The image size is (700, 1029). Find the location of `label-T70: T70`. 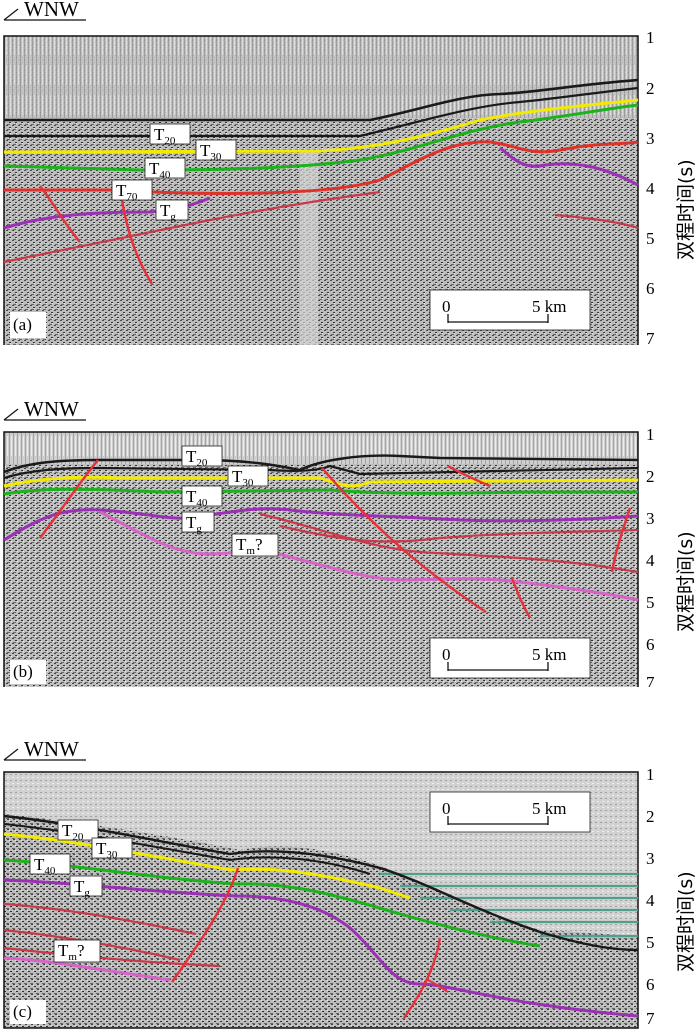

label-T70: T70 is located at coordinates (132, 191).